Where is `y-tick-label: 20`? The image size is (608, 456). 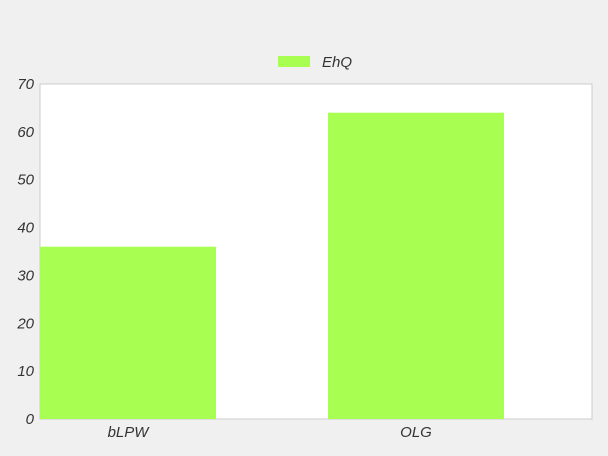
y-tick-label: 20 is located at coordinates (25, 323).